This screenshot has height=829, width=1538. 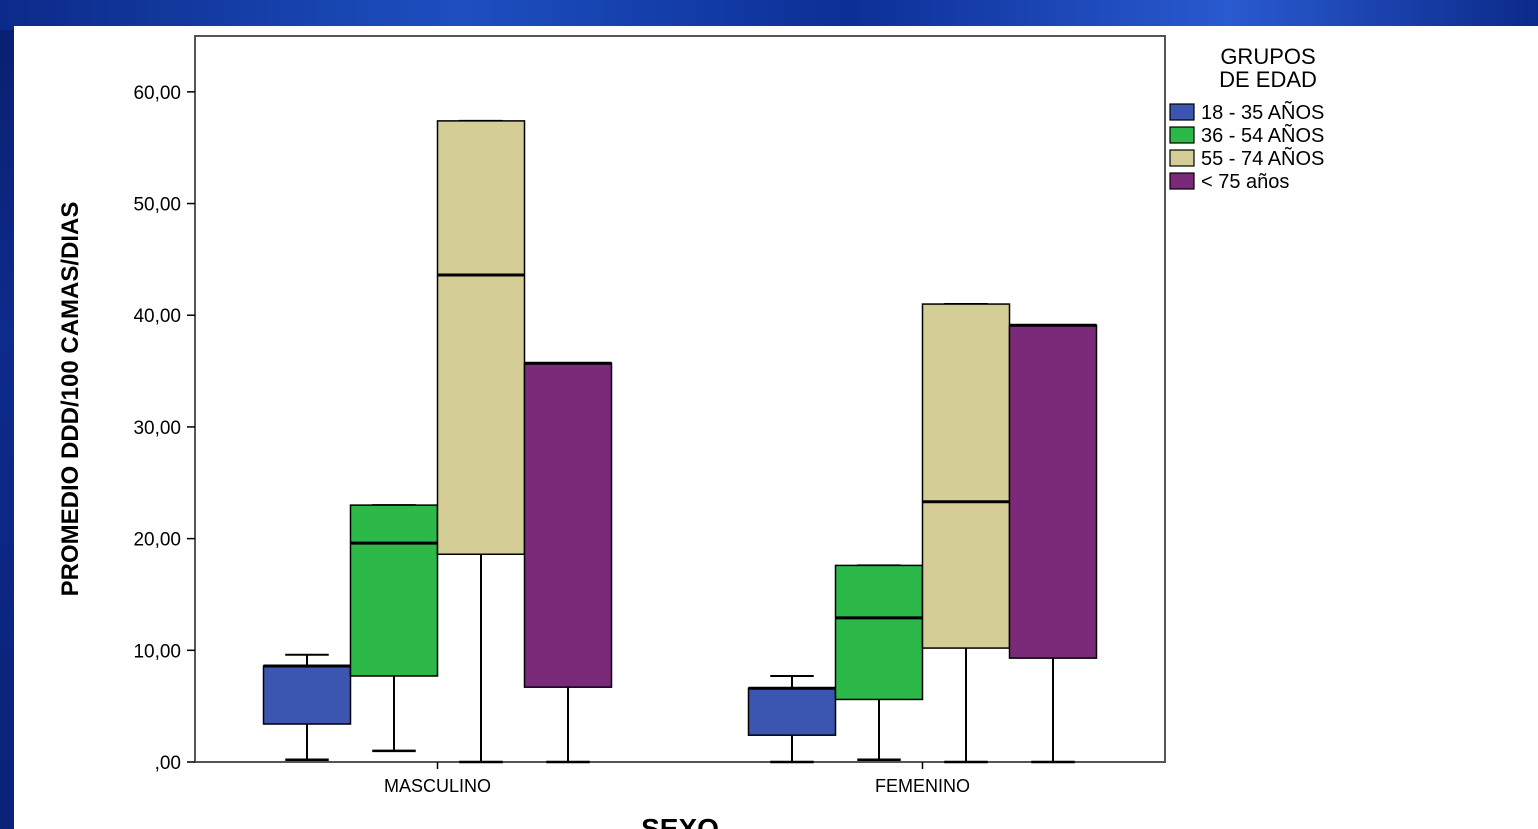 What do you see at coordinates (168, 763) in the screenshot?
I see `y-tick-label: ,00` at bounding box center [168, 763].